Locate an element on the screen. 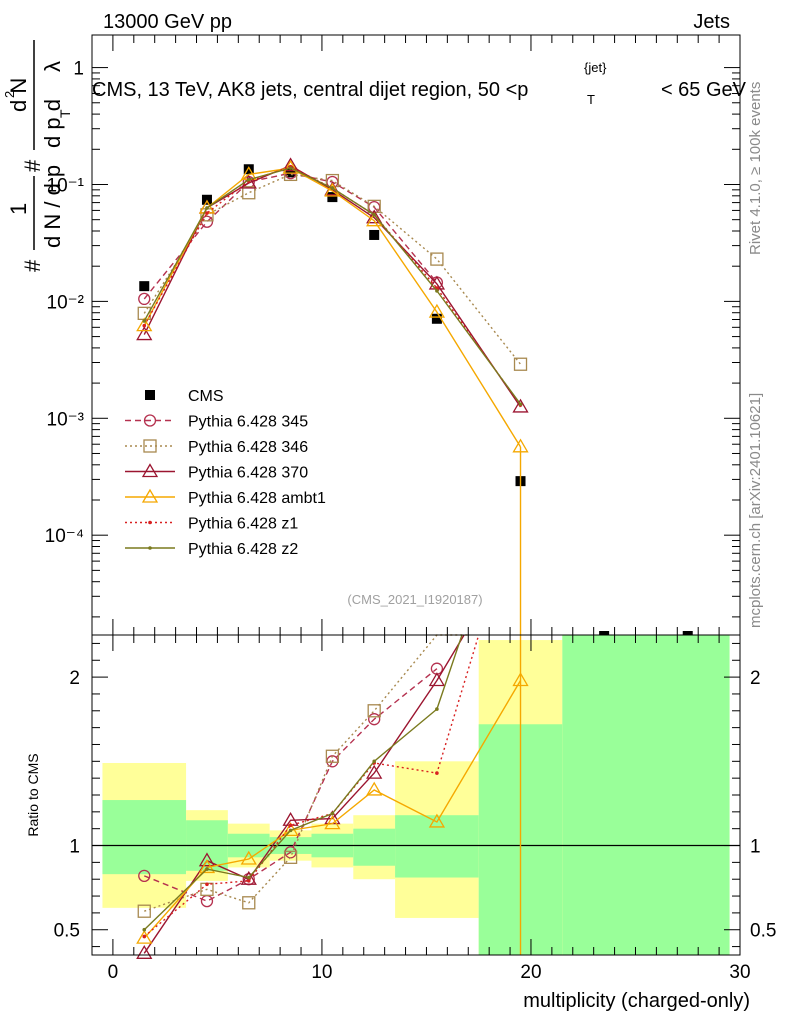 This screenshot has width=786, height=1024. y-label-hash-1: # is located at coordinates (32, 265).